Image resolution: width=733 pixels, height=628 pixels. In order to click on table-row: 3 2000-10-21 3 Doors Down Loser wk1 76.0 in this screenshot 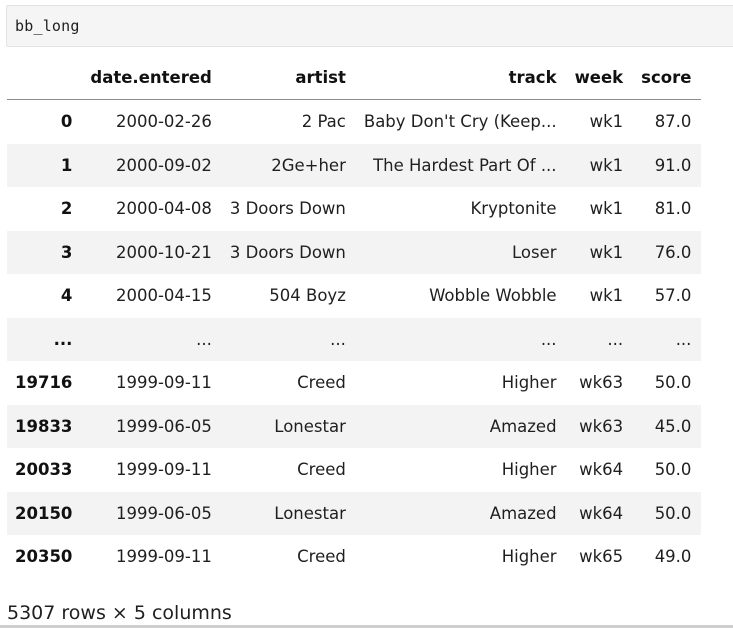, I will do `click(354, 252)`.